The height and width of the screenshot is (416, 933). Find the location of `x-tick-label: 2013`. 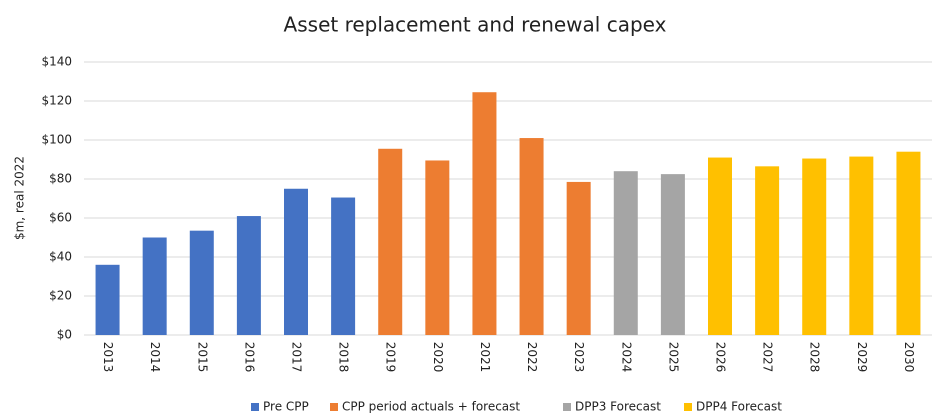

x-tick-label: 2013 is located at coordinates (108, 357).